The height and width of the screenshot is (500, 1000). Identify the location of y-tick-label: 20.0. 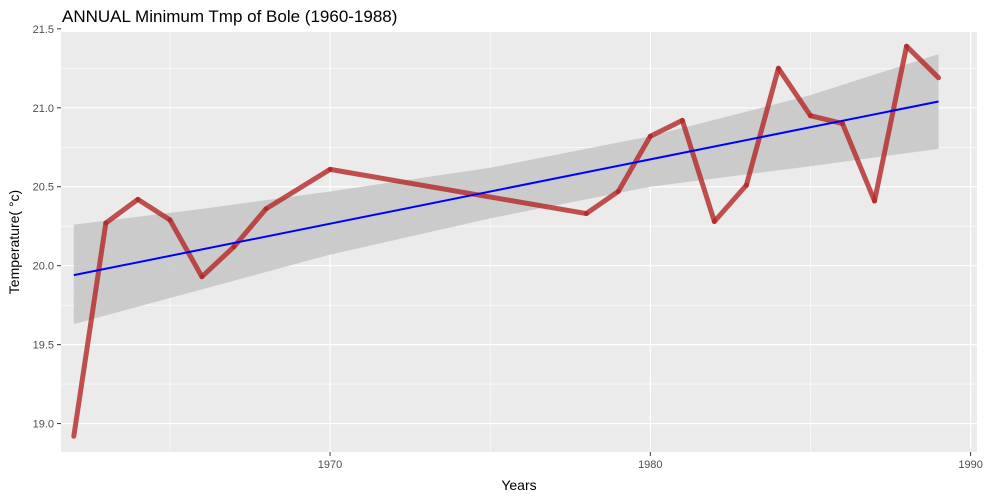
(43, 267).